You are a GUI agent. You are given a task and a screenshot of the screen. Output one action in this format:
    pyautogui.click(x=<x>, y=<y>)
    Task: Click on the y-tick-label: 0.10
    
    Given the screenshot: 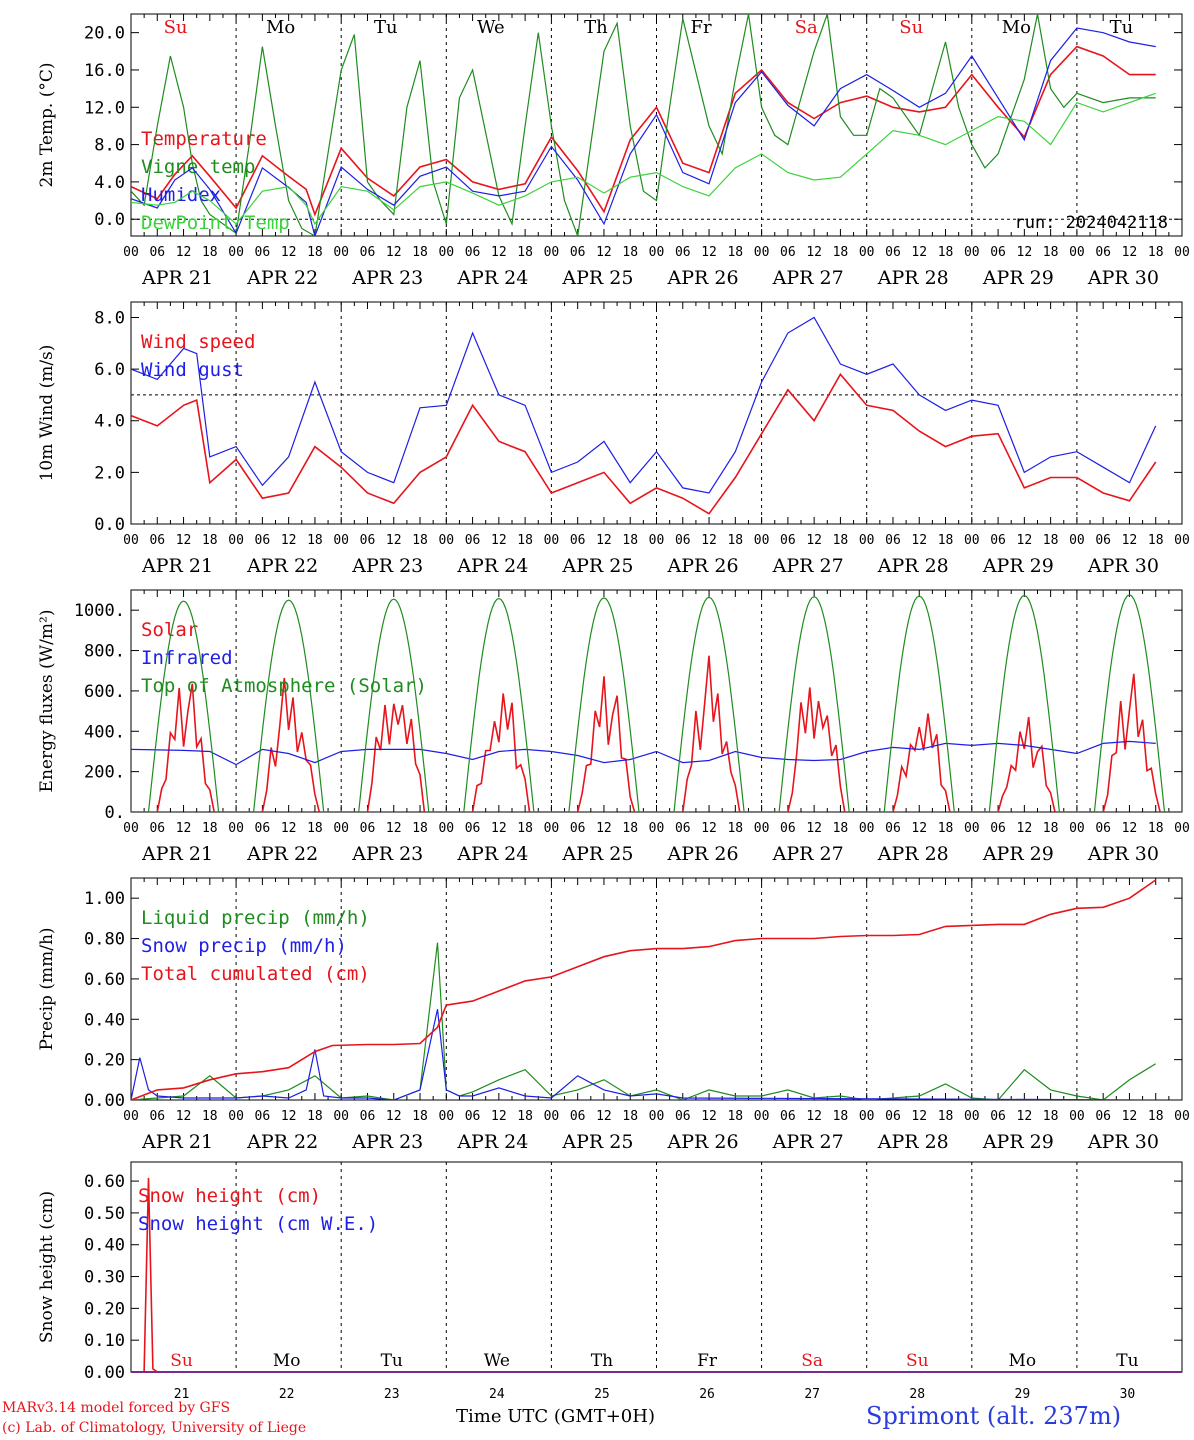 What is the action you would take?
    pyautogui.click(x=104, y=1341)
    